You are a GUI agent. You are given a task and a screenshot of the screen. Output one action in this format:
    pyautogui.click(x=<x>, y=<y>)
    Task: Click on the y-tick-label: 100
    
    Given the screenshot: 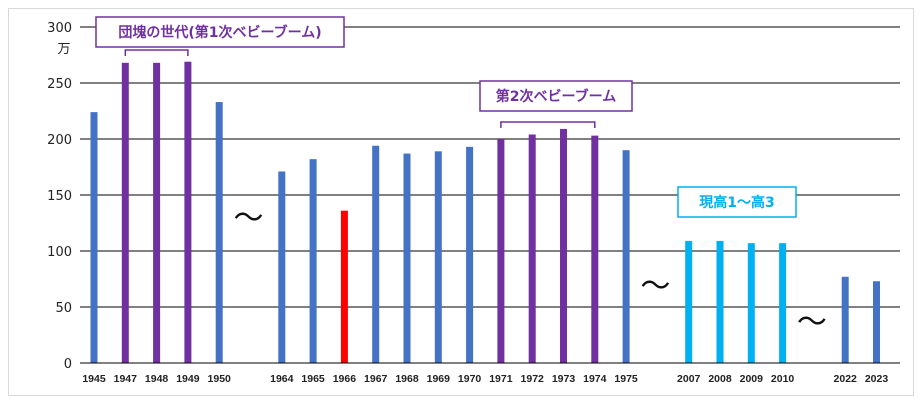 What is the action you would take?
    pyautogui.click(x=59, y=252)
    